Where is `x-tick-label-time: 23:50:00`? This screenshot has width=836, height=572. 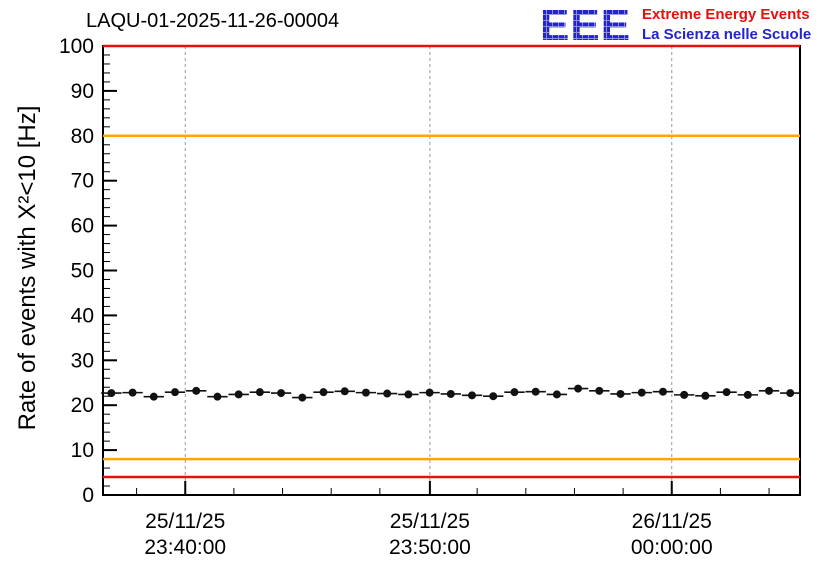
x-tick-label-time: 23:50:00 is located at coordinates (430, 547).